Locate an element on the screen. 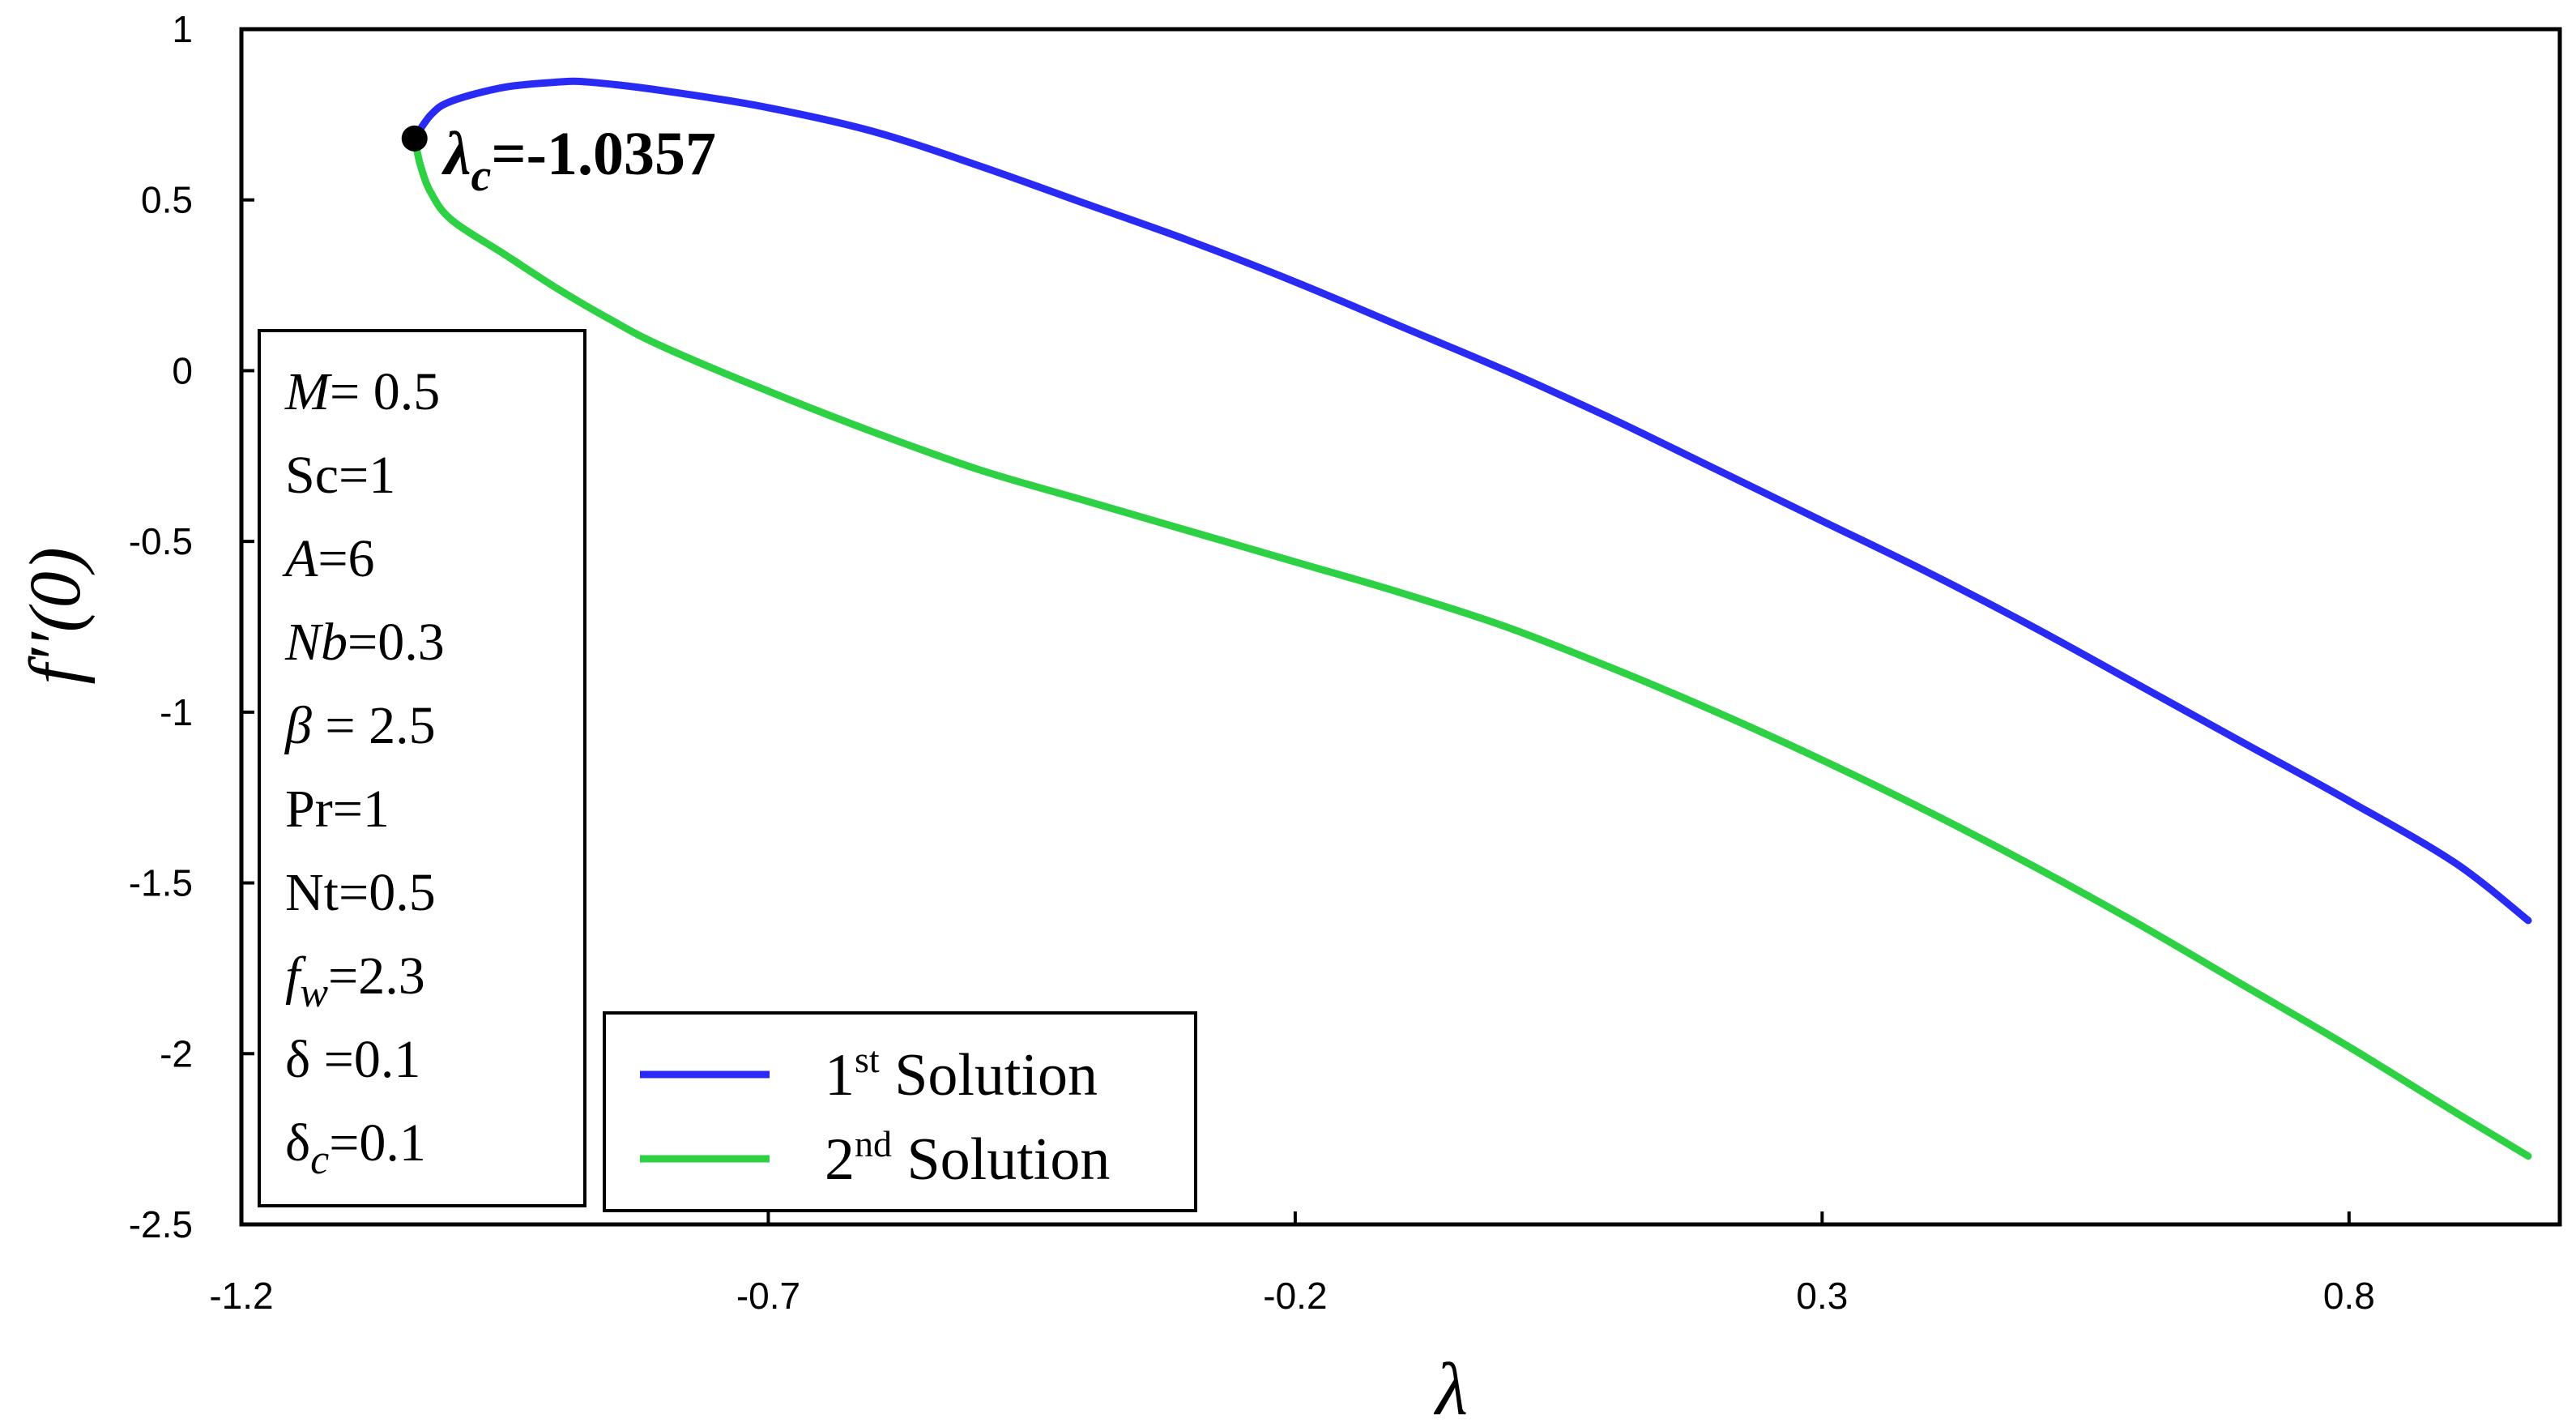 This screenshot has height=1427, width=2576. legend: 1st Solution 2nd Solution is located at coordinates (900, 1111).